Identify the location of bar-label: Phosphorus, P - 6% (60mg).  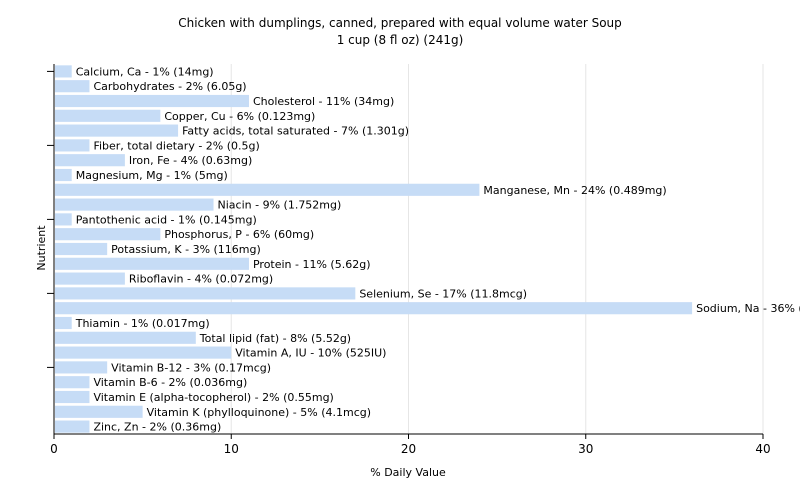
(239, 234).